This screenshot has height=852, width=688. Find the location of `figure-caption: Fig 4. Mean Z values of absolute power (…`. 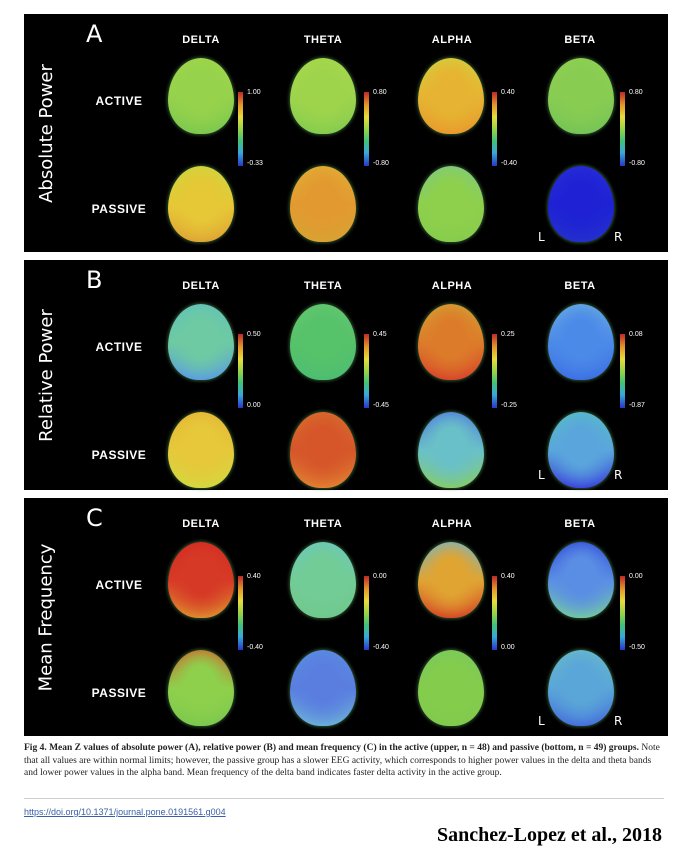

figure-caption: Fig 4. Mean Z values of absolute power (… is located at coordinates (344, 761).